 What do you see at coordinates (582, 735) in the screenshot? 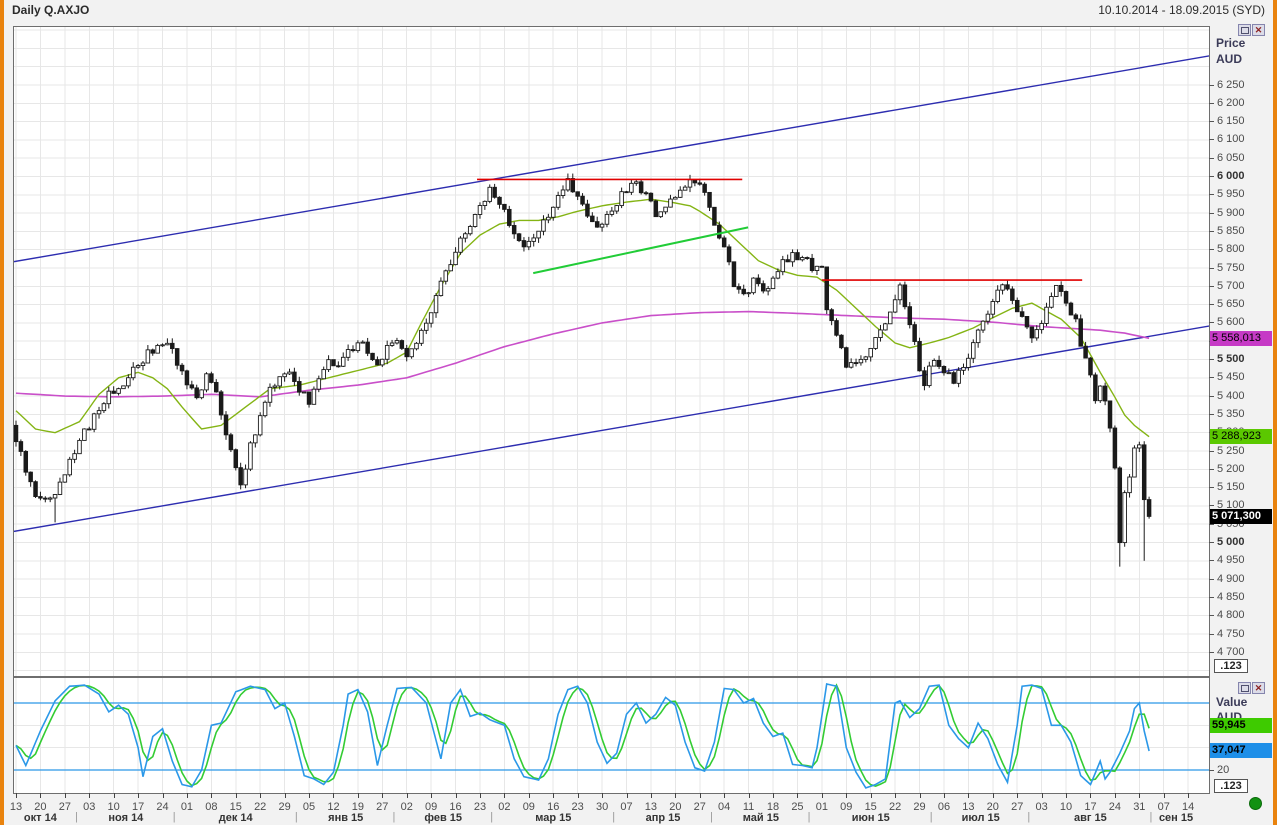
I see `stochastic-d-line` at bounding box center [582, 735].